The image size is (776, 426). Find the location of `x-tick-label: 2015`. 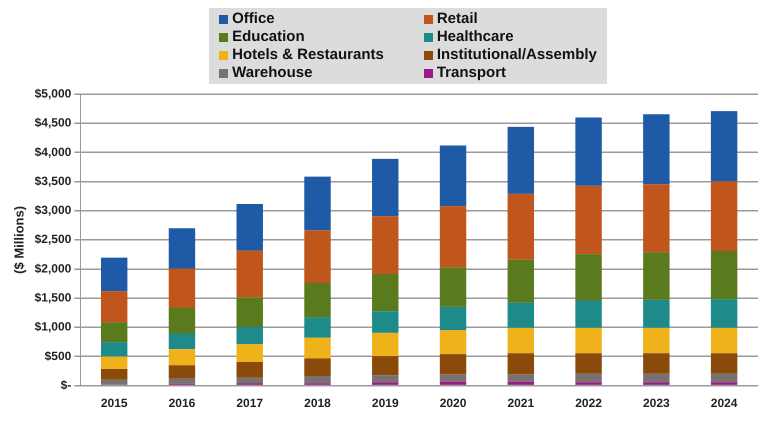

x-tick-label: 2015 is located at coordinates (114, 403).